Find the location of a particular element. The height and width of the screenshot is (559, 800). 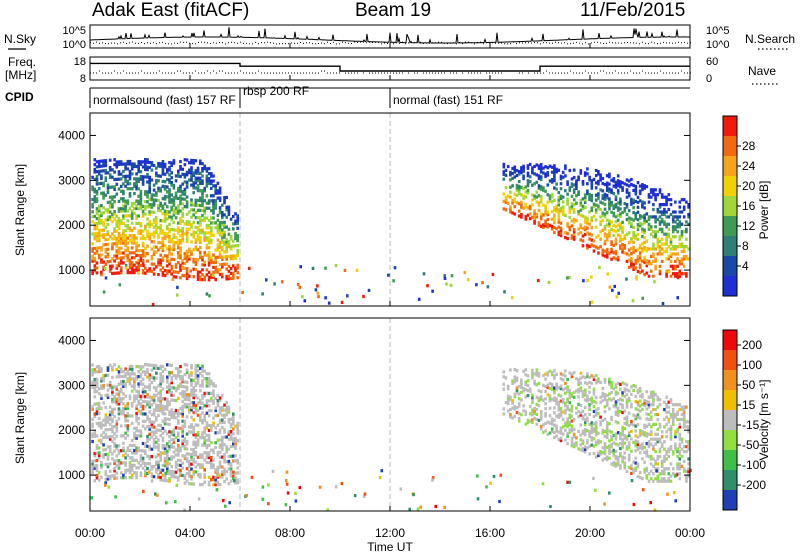

y-tick-label: 1000 is located at coordinates (71, 270).